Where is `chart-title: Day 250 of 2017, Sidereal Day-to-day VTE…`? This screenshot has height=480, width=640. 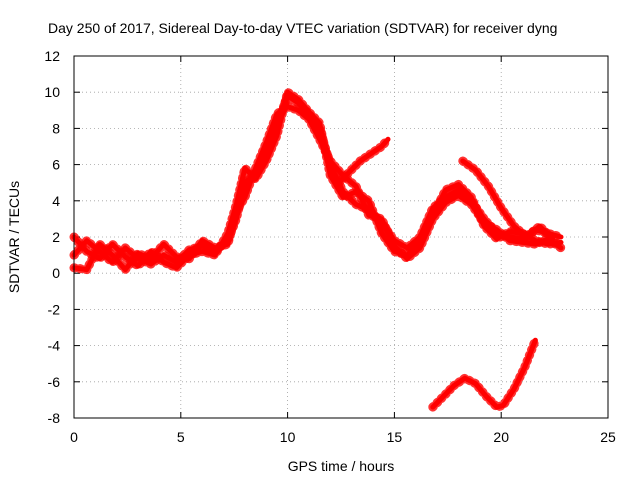 chart-title: Day 250 of 2017, Sidereal Day-to-day VTE… is located at coordinates (302, 28).